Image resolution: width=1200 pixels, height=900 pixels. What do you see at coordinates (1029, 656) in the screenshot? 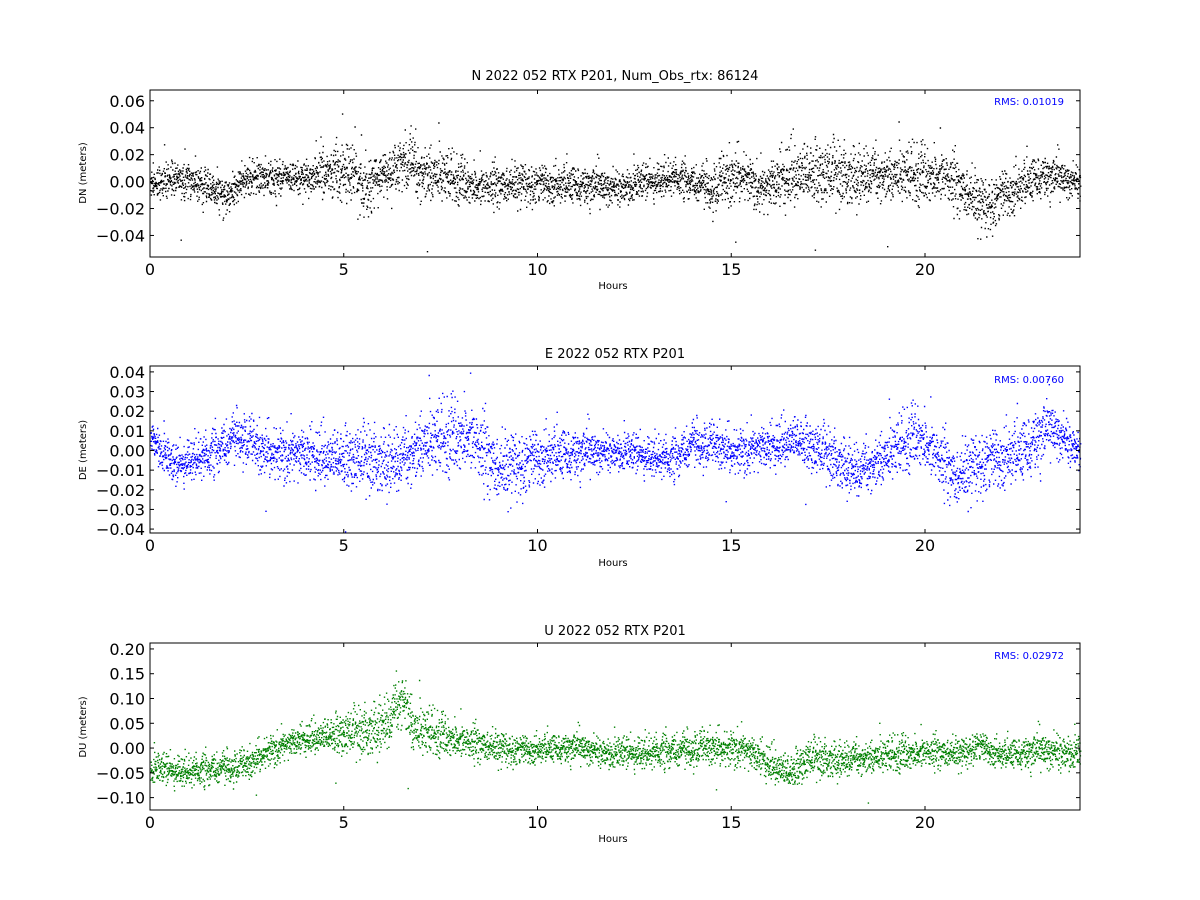
I see `rms-annotation: RMS: 0.02972` at bounding box center [1029, 656].